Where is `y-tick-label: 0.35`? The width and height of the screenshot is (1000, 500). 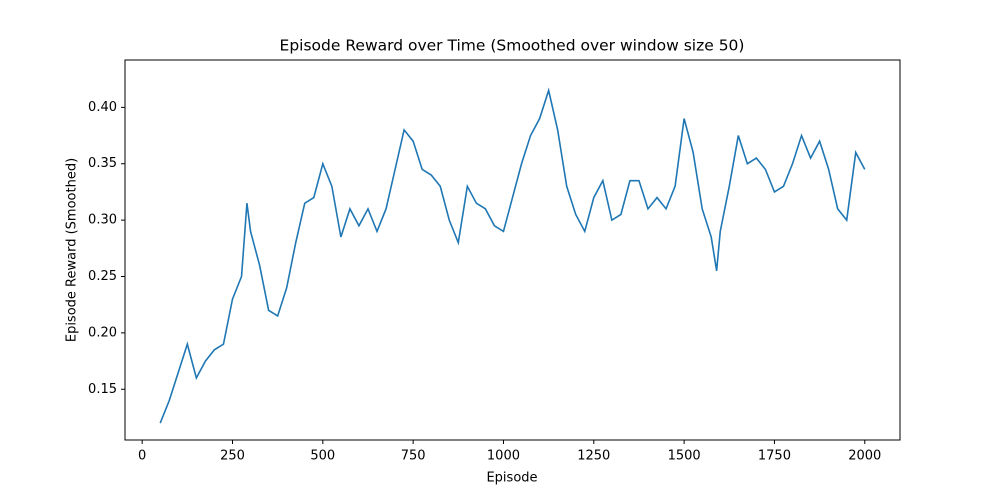 y-tick-label: 0.35 is located at coordinates (102, 163).